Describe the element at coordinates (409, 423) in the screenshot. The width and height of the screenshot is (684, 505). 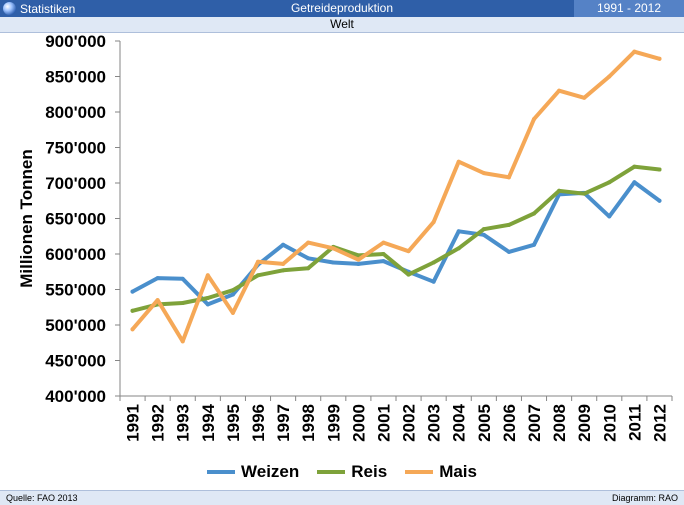
I see `x-tick-label: 2002` at that location.